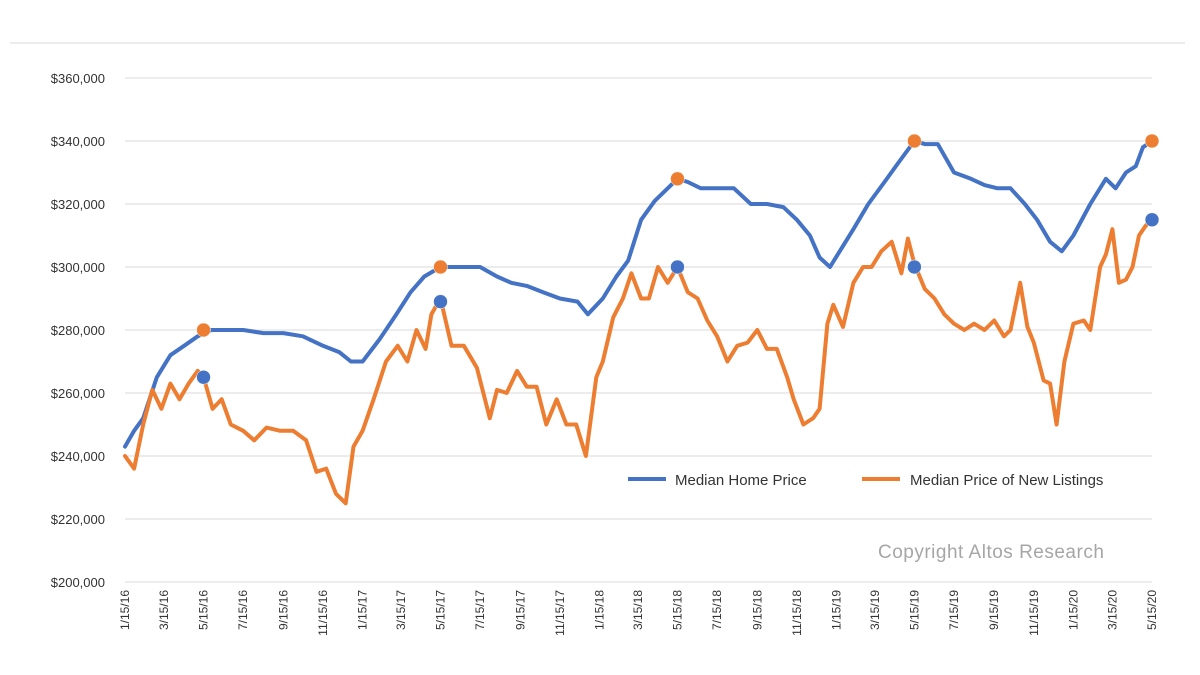 This screenshot has width=1200, height=675. Describe the element at coordinates (875, 610) in the screenshot. I see `x-tick-label: 3/15/19` at that location.